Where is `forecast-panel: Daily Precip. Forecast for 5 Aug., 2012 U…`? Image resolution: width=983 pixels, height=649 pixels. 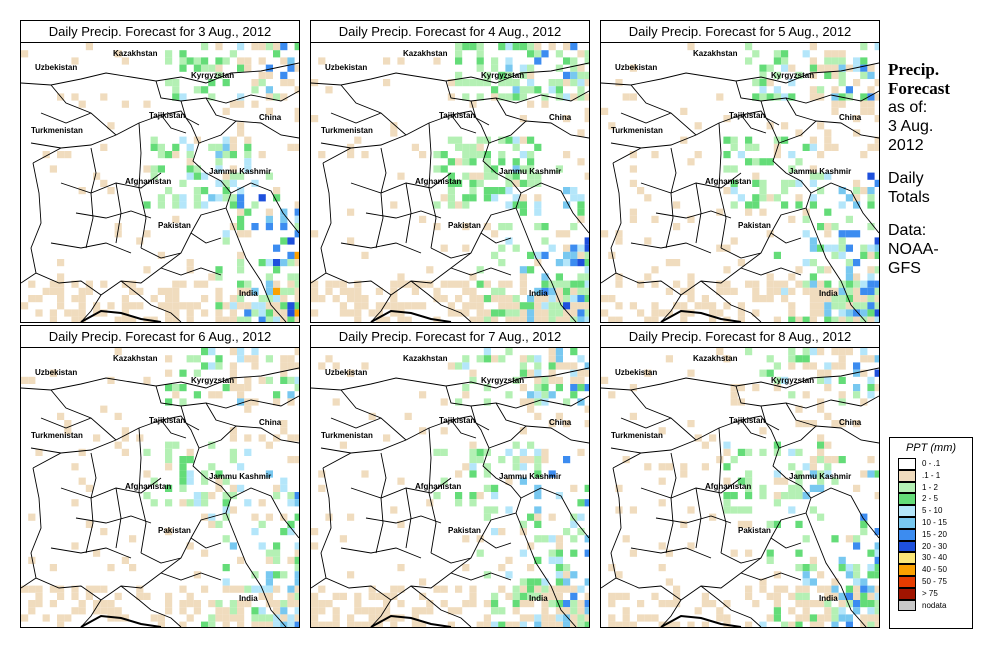 forecast-panel: Daily Precip. Forecast for 5 Aug., 2012 U… is located at coordinates (740, 171).